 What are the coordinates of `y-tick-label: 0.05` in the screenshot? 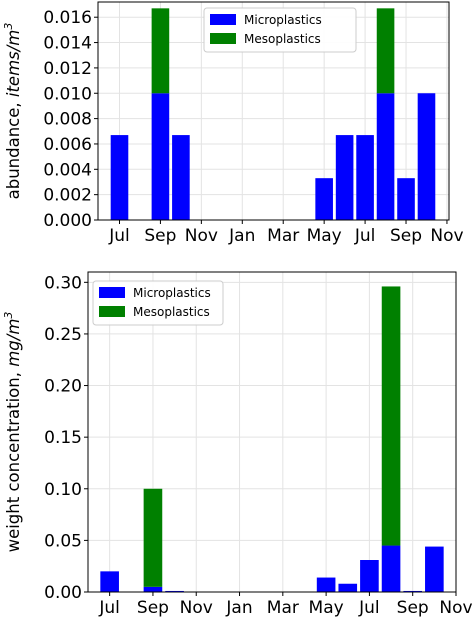 It's located at (63, 541).